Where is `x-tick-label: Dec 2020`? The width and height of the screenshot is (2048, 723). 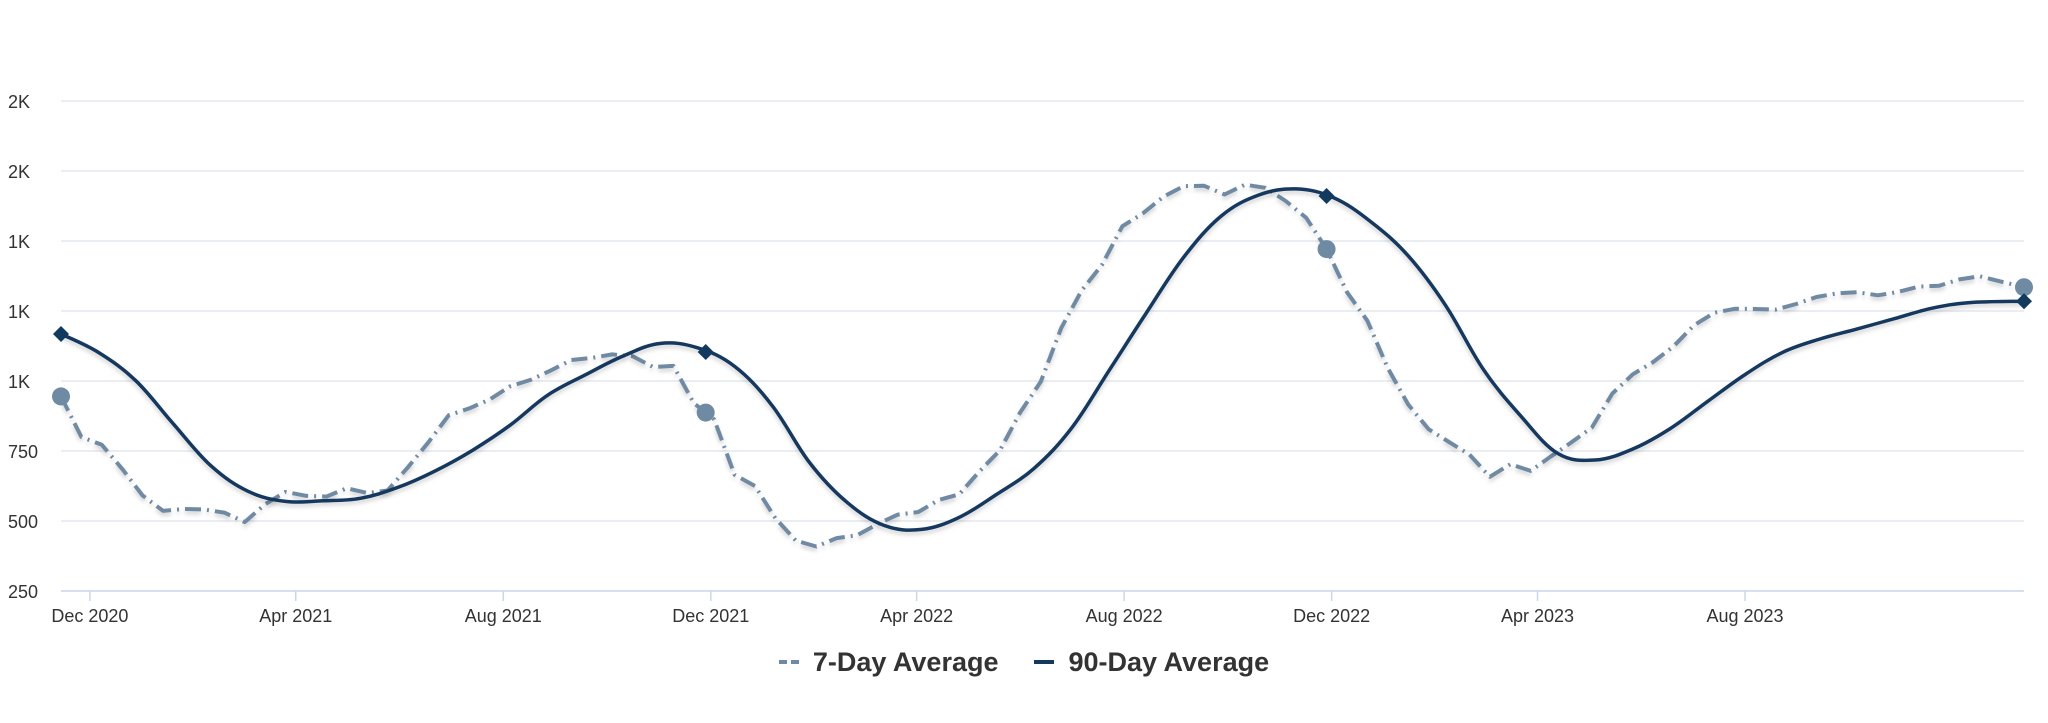 x-tick-label: Dec 2020 is located at coordinates (89, 616).